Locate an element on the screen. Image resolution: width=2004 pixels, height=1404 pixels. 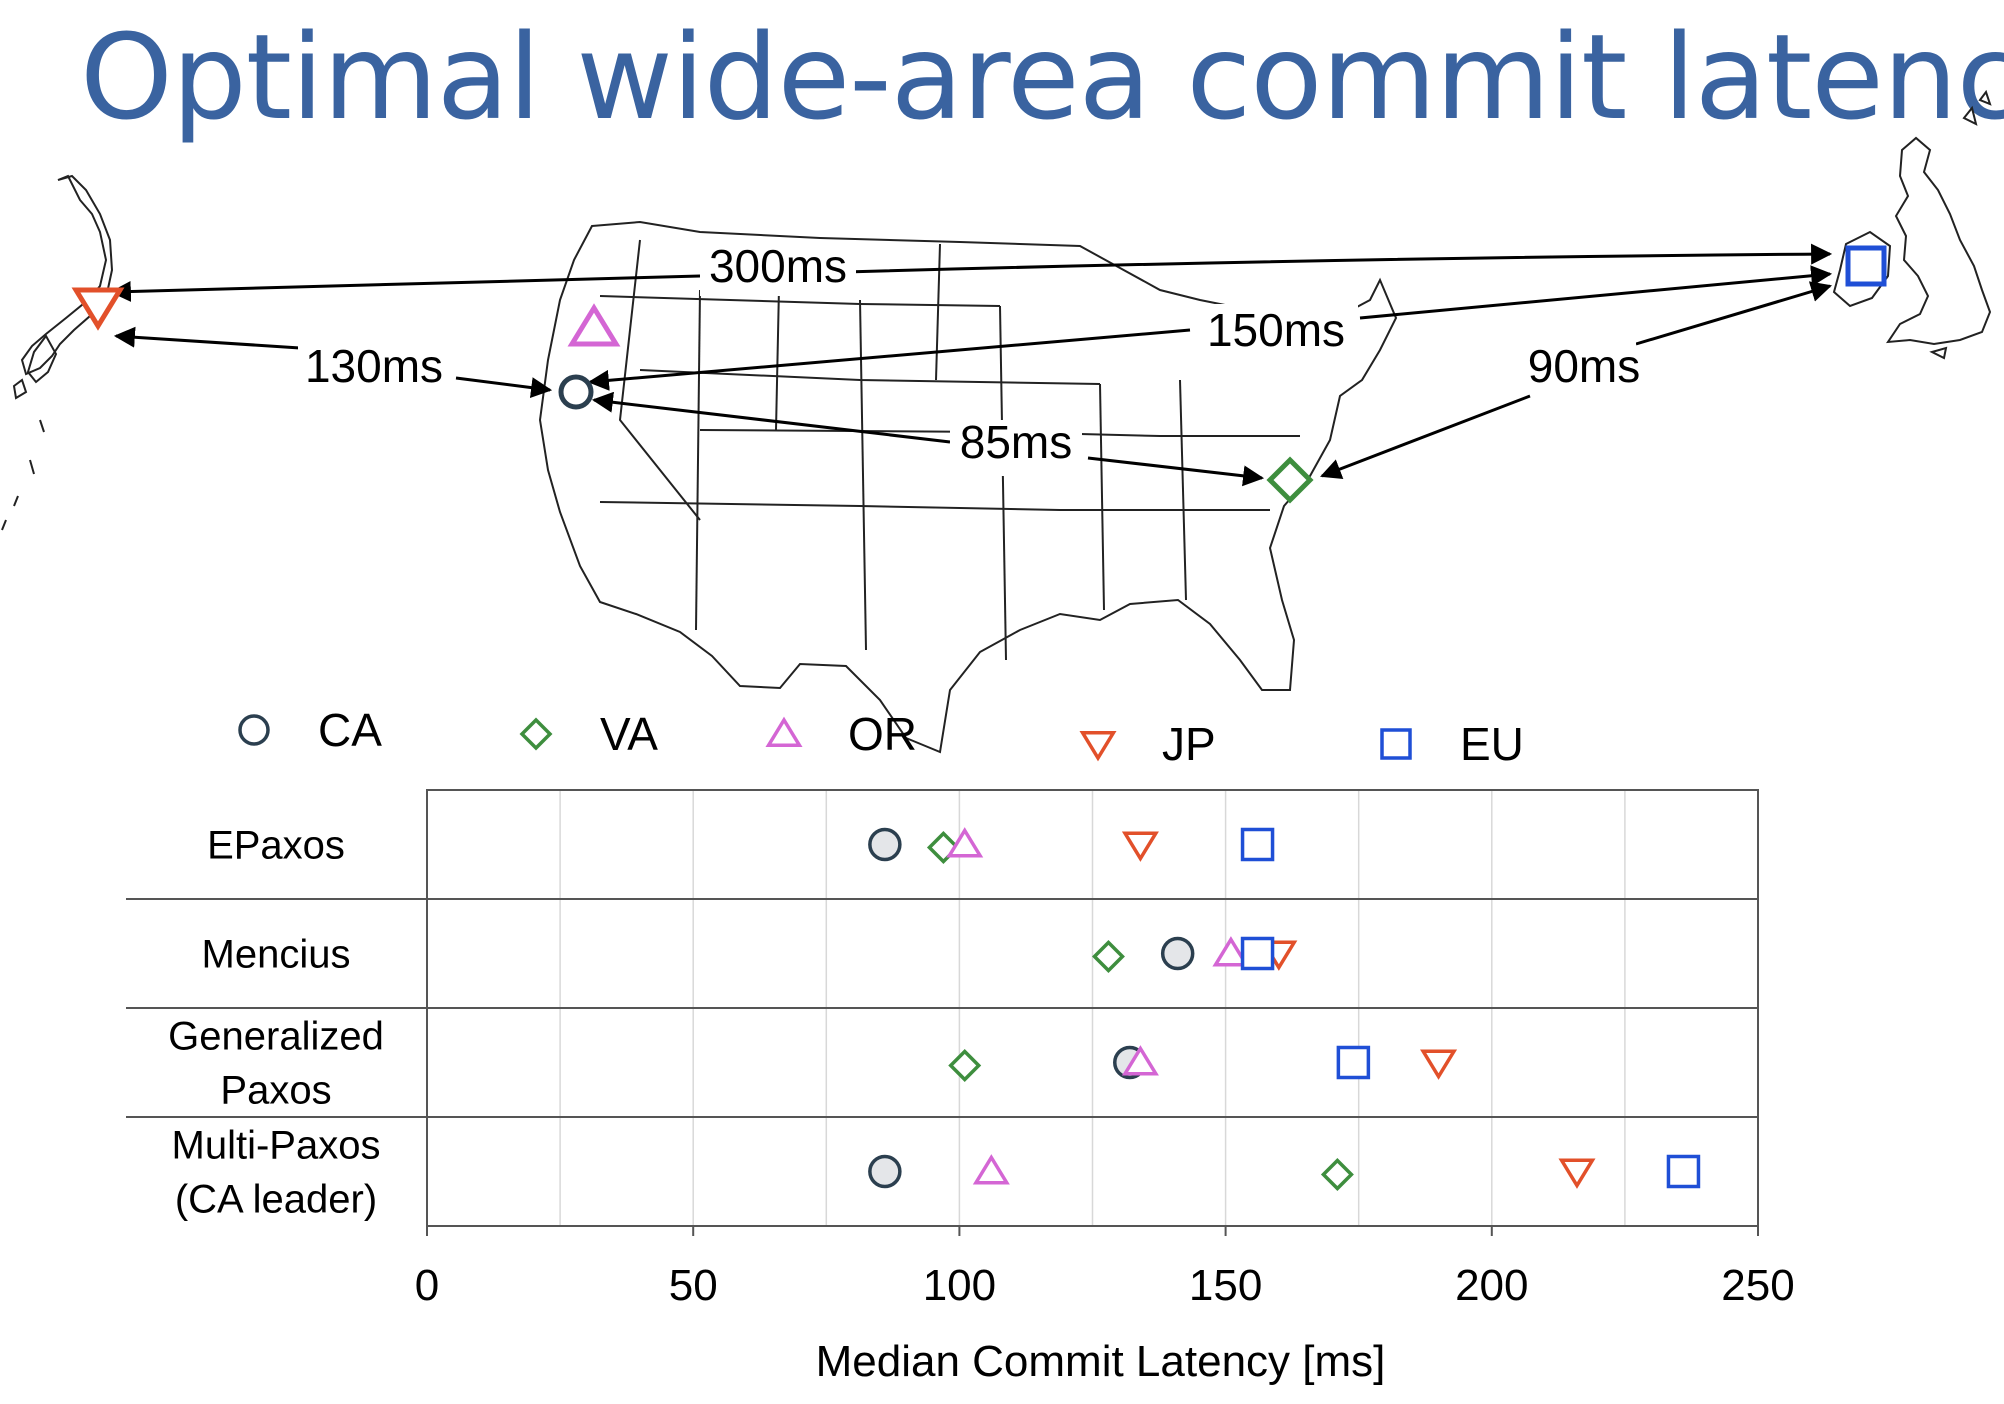
legend-entry: CA is located at coordinates (310, 730).